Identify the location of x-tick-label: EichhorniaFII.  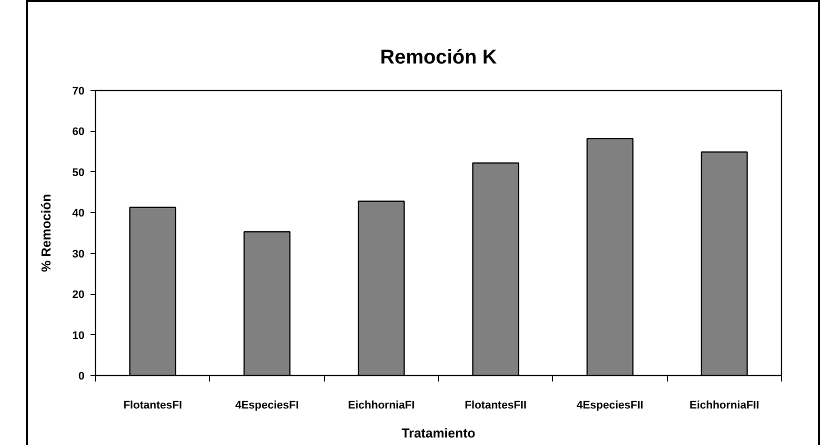
(724, 406).